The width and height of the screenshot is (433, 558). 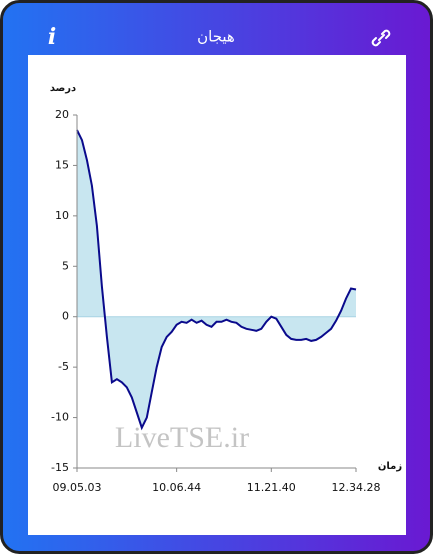 I want to click on watermark: LiveTSE.ir, so click(x=182, y=437).